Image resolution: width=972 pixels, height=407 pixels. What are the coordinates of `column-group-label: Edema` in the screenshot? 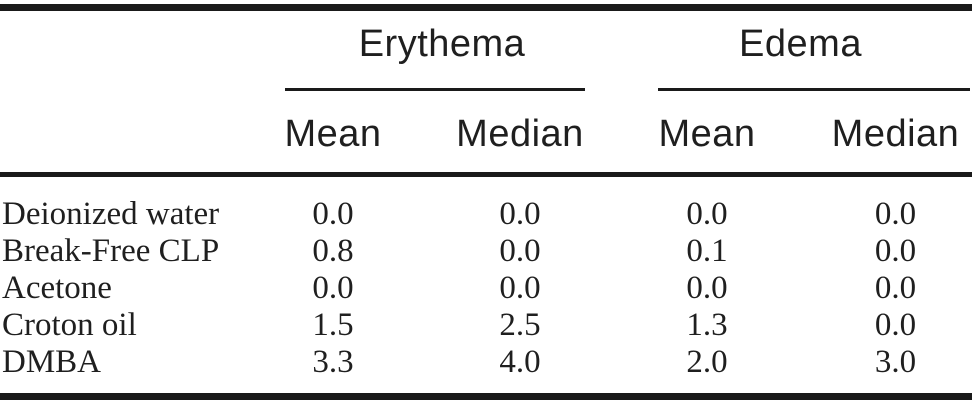 It's located at (800, 44).